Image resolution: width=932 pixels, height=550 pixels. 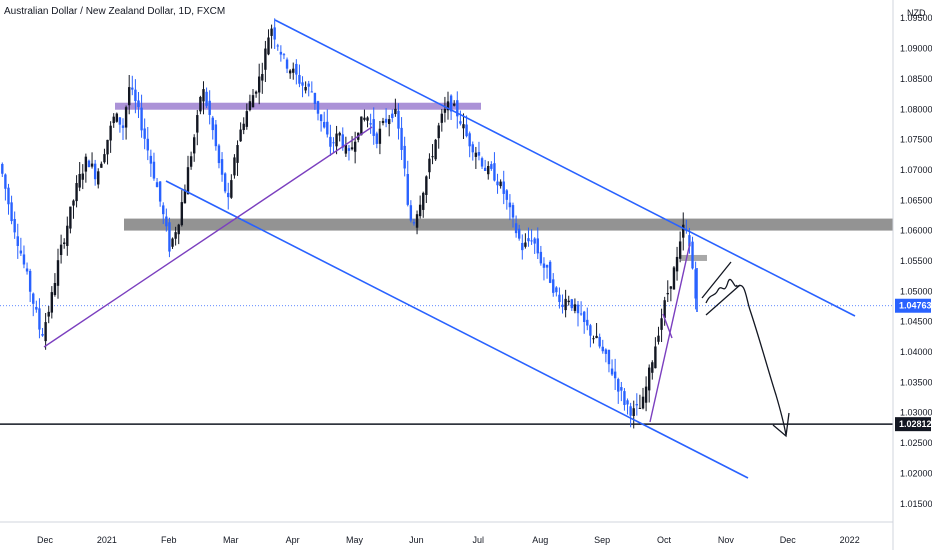 I want to click on price-tick-label: 1.01500, so click(x=916, y=504).